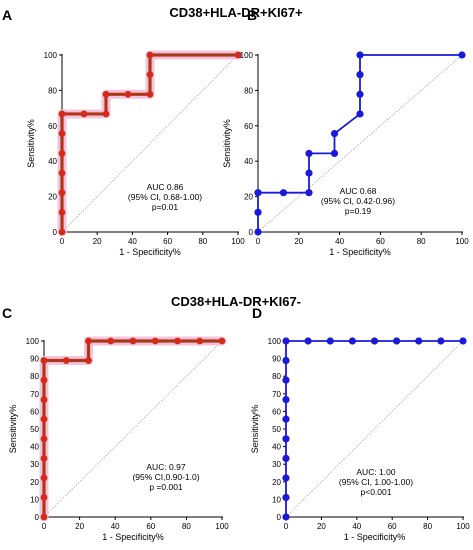 This screenshot has width=473, height=550. Describe the element at coordinates (165, 477) in the screenshot. I see `auc-annotation-line: (95% CI,0.90-1.0)` at that location.